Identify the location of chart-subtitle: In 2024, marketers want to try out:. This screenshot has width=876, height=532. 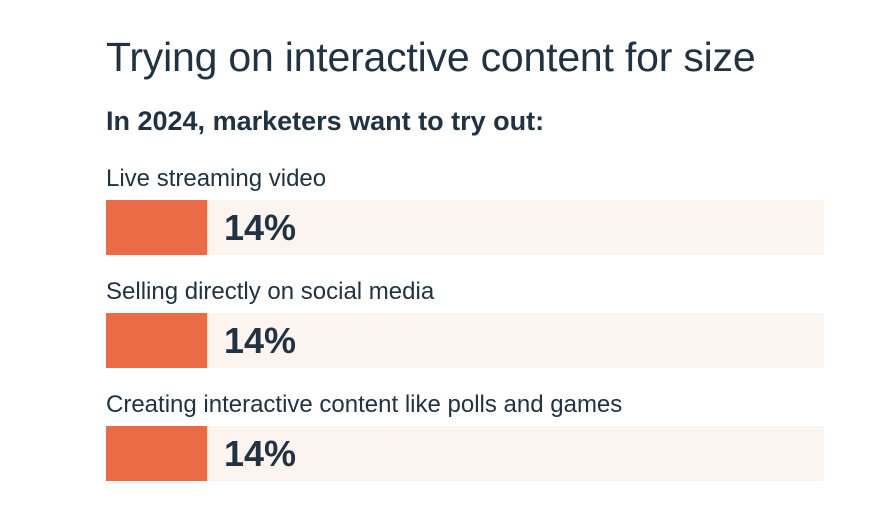
(325, 121).